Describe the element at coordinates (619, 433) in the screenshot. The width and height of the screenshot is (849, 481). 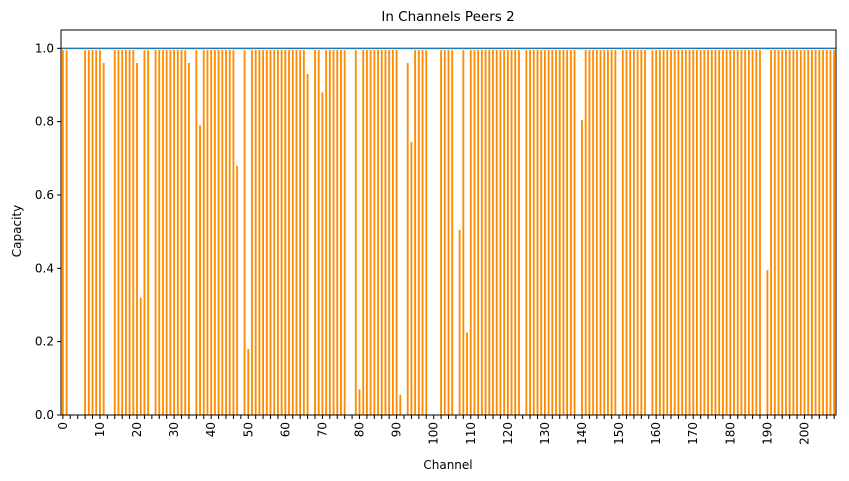
I see `x-tick-label: 150` at that location.